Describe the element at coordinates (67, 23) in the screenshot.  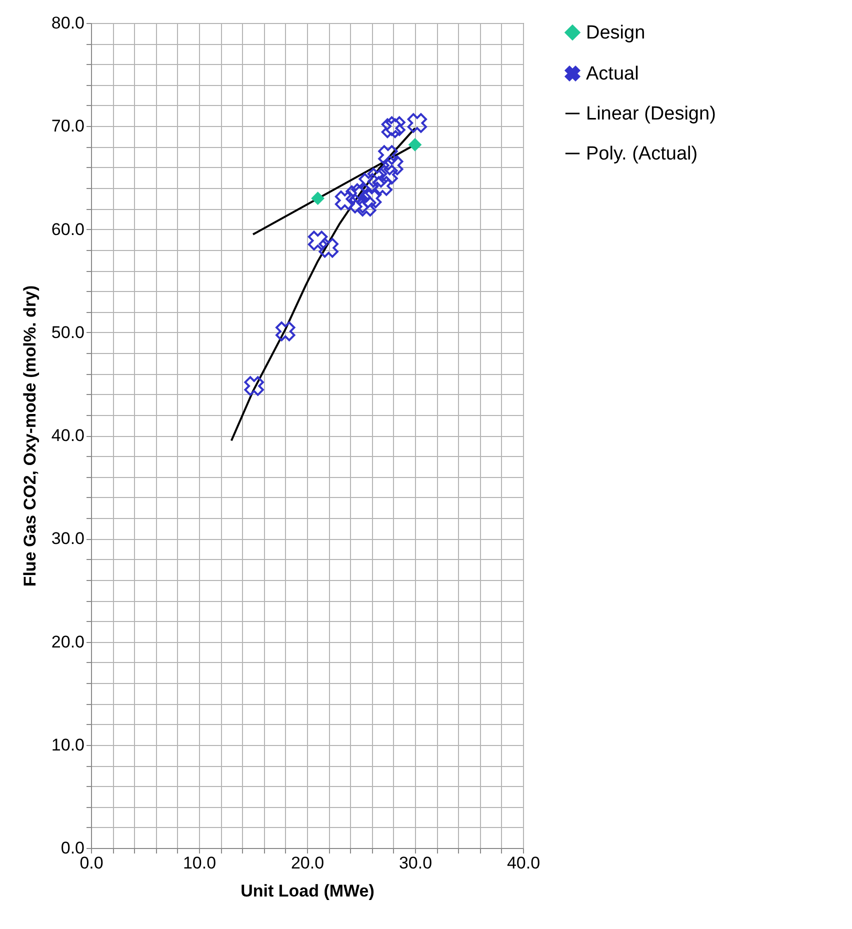
I see `y-tick-label: 80.0` at that location.